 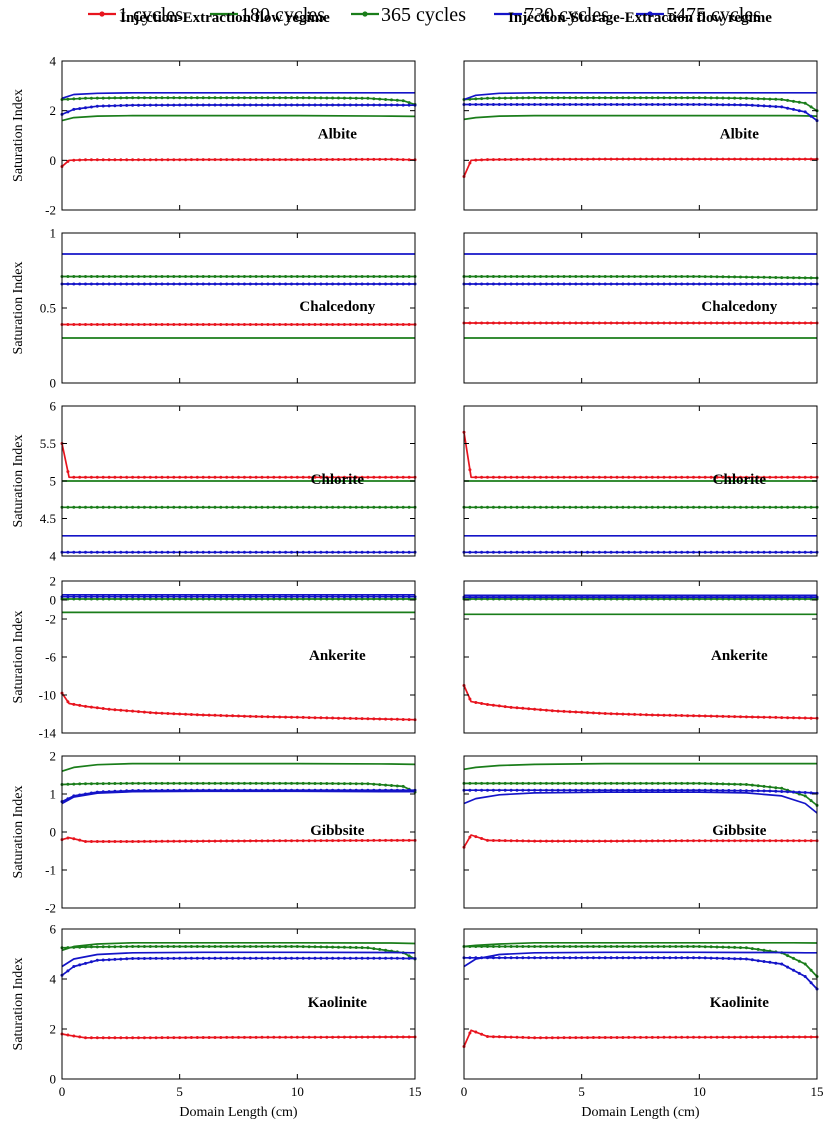 I want to click on x-tick-label: 10, so click(x=699, y=1091).